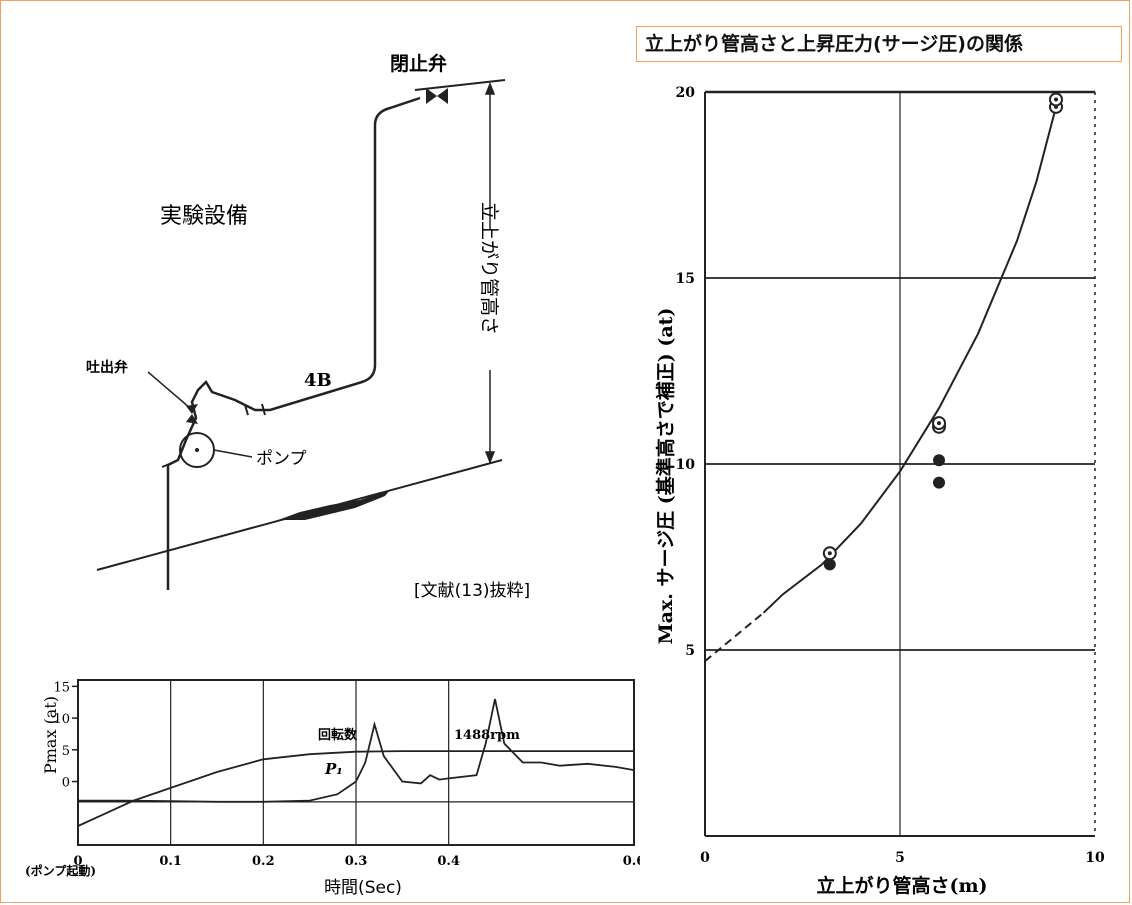  I want to click on time-chart-xtick-label: 0.3, so click(356, 861).